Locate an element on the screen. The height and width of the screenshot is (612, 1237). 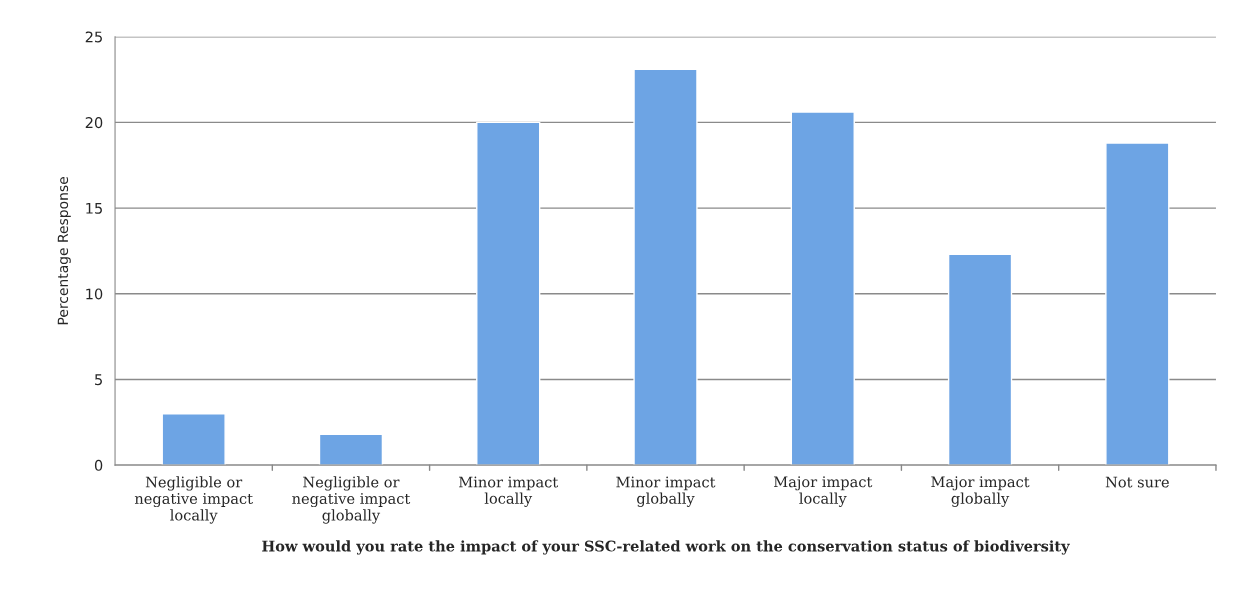
y-tick-label: 10 is located at coordinates (94, 294).